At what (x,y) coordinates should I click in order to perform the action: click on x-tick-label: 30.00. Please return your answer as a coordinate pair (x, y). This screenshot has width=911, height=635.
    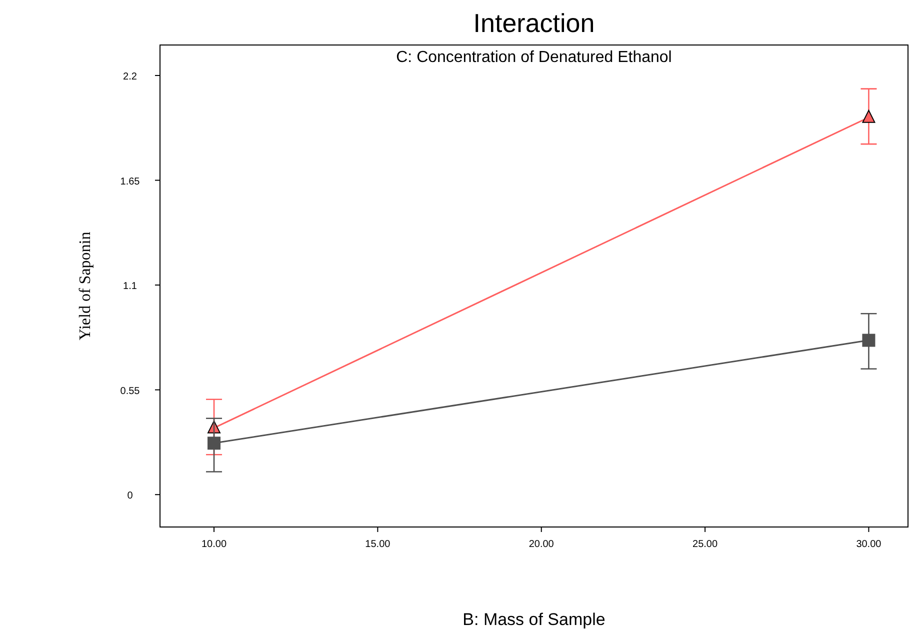
    Looking at the image, I should click on (869, 544).